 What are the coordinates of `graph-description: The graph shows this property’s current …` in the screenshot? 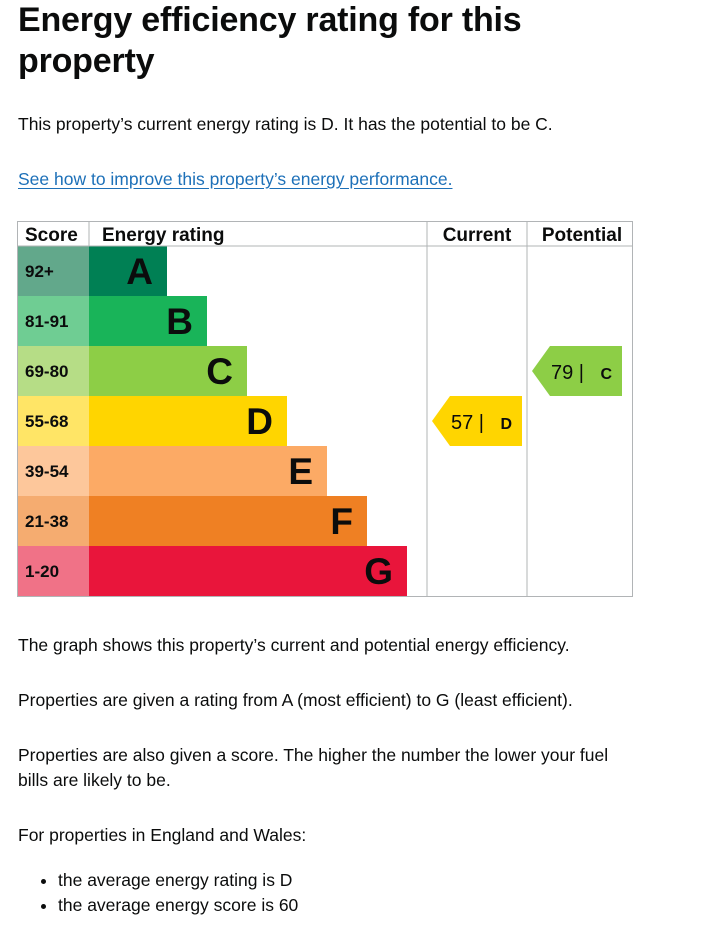 It's located at (294, 645).